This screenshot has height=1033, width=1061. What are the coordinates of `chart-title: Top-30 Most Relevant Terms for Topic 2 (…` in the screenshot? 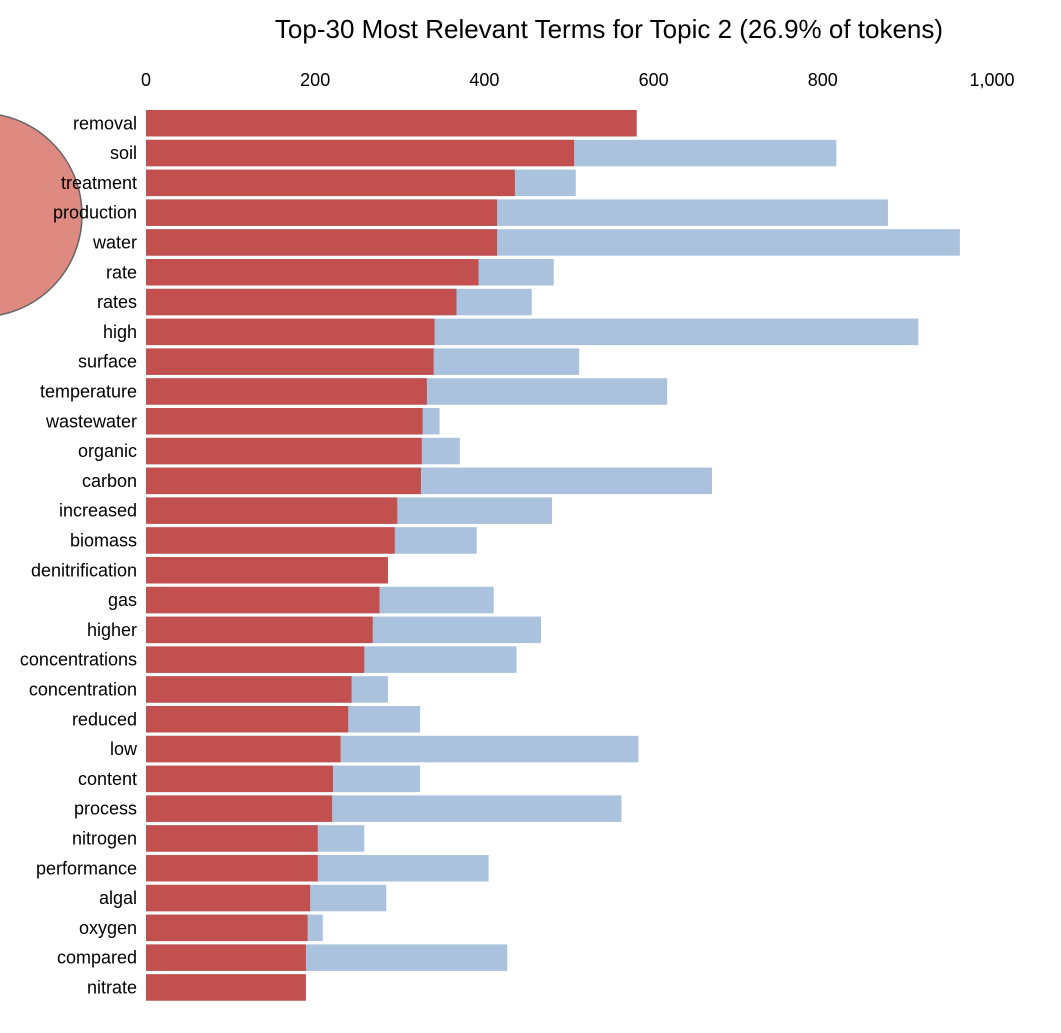 It's located at (609, 29).